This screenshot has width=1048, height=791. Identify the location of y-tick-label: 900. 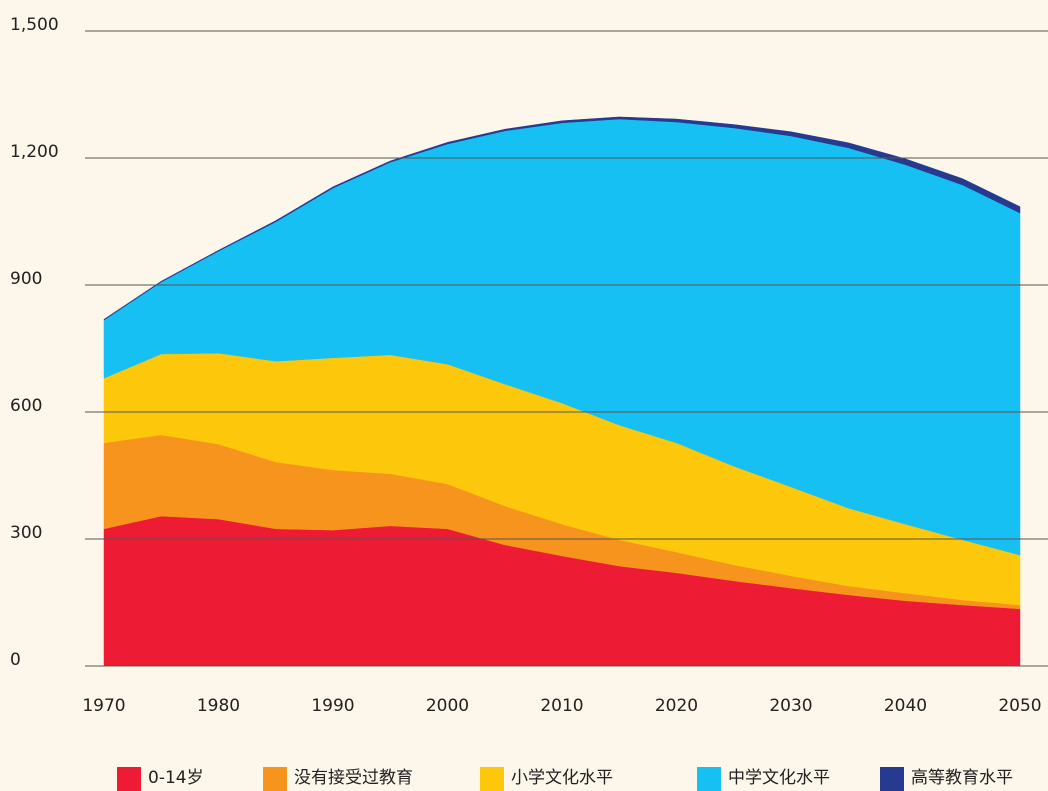
(26, 279).